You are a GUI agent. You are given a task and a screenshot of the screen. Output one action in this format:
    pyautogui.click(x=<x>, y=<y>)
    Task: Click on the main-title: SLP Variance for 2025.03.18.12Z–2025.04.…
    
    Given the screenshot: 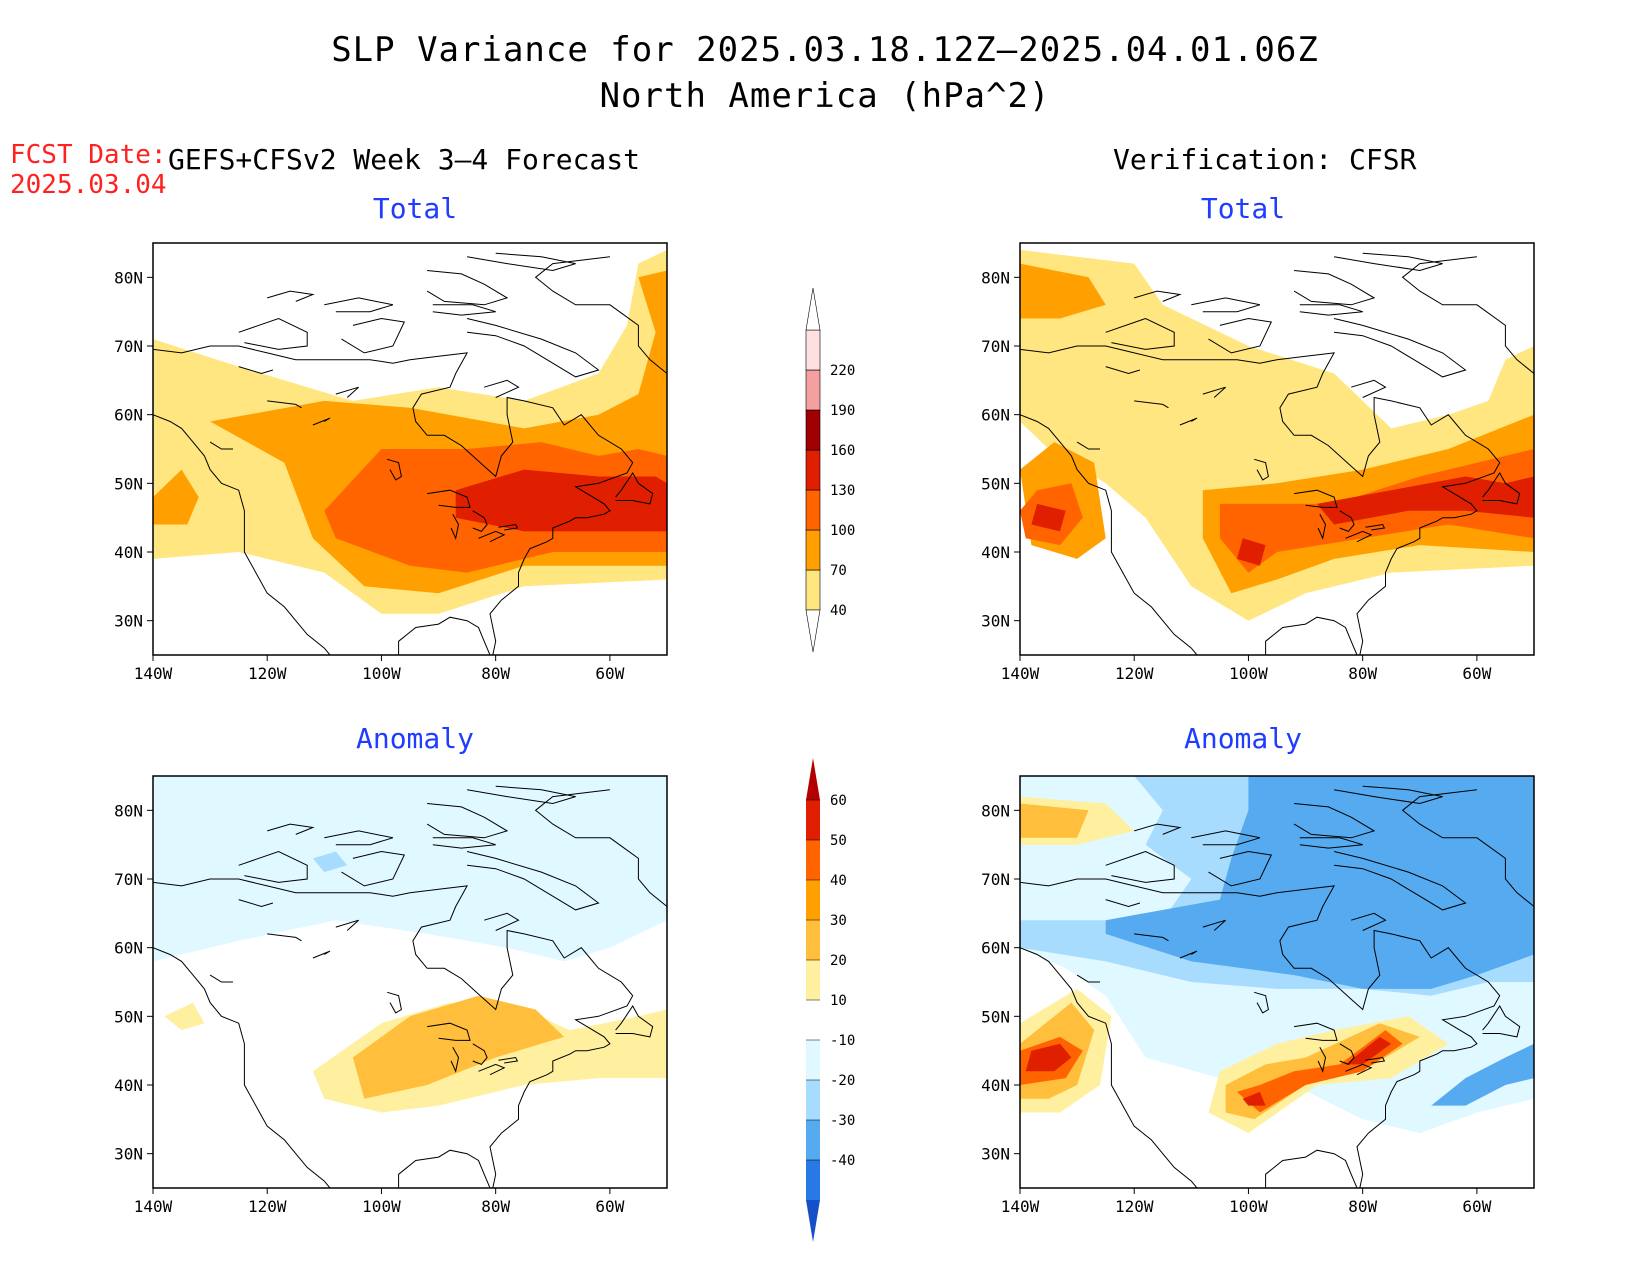 What is the action you would take?
    pyautogui.click(x=825, y=50)
    